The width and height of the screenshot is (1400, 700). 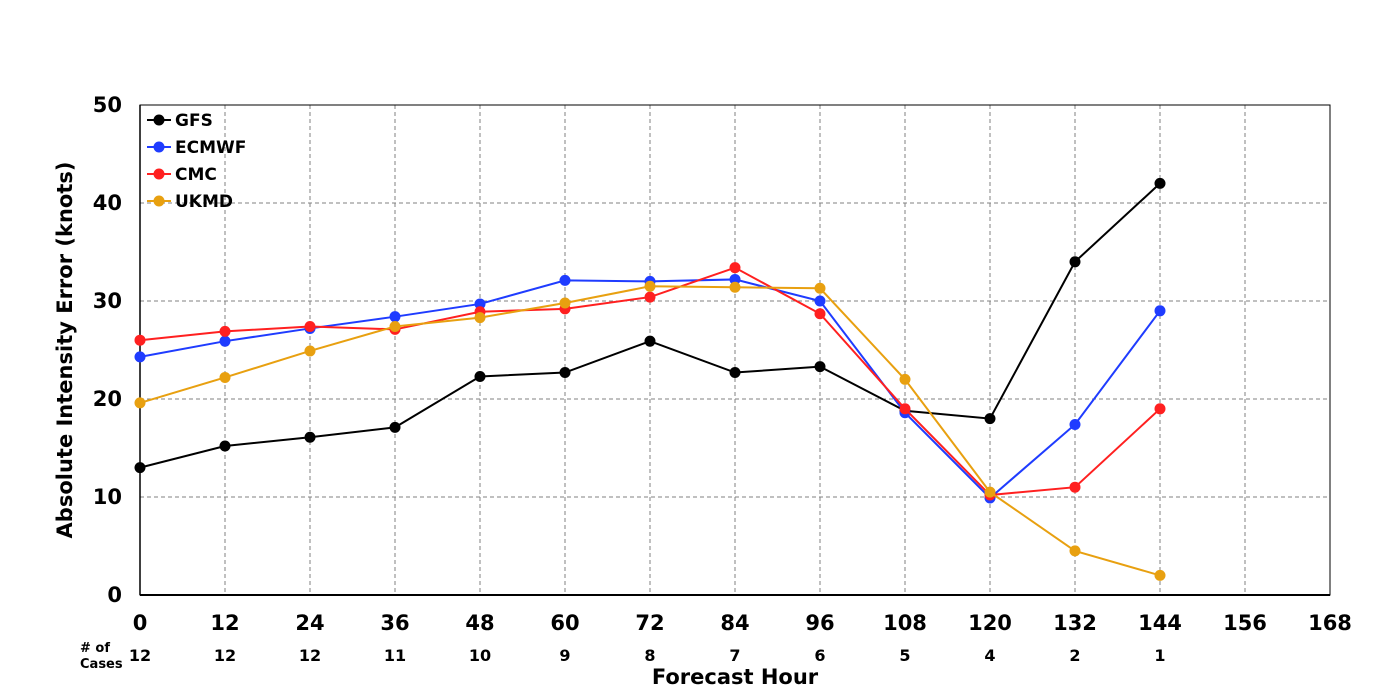 What do you see at coordinates (196, 175) in the screenshot?
I see `legend-label: CMC` at bounding box center [196, 175].